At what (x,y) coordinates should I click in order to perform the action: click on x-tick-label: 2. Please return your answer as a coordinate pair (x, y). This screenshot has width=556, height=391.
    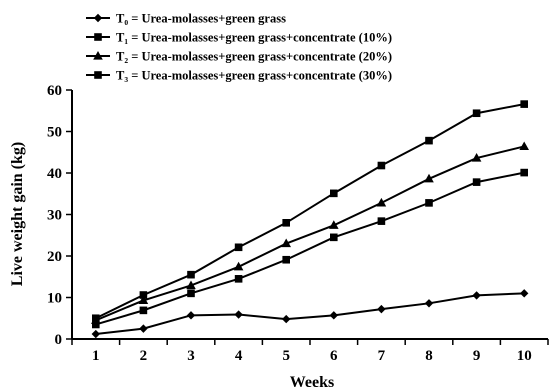
    Looking at the image, I should click on (144, 356).